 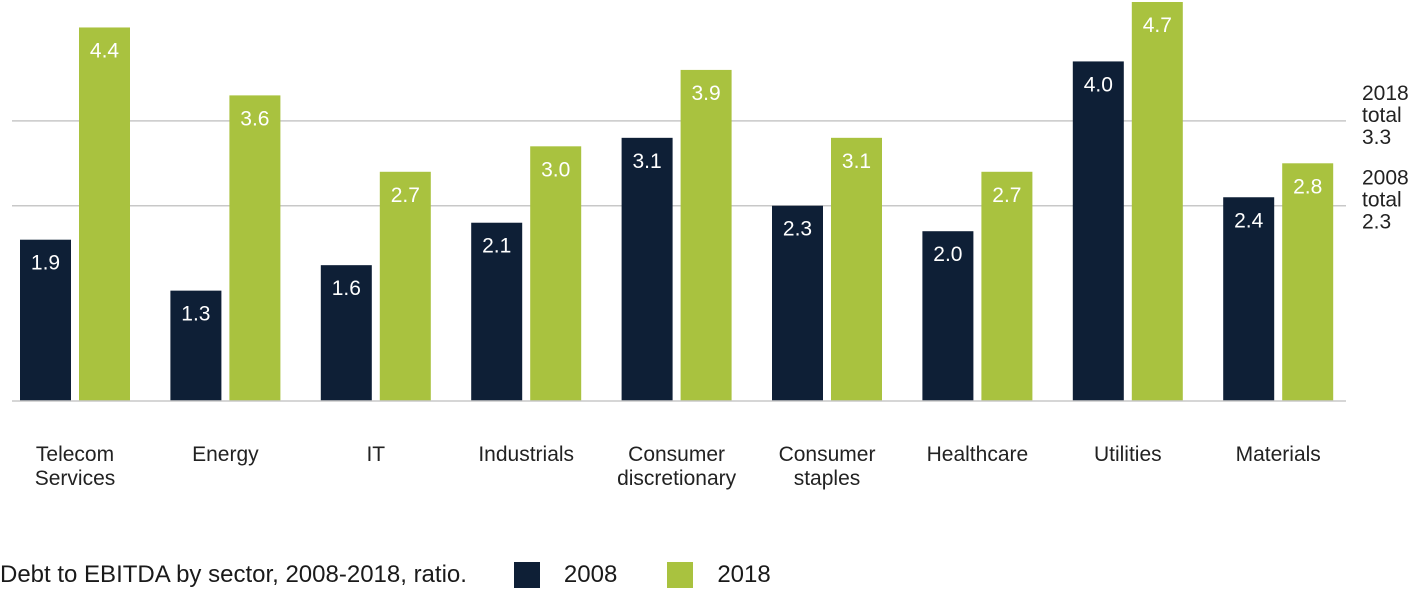 I want to click on category-label-8: Materials, so click(x=1278, y=454).